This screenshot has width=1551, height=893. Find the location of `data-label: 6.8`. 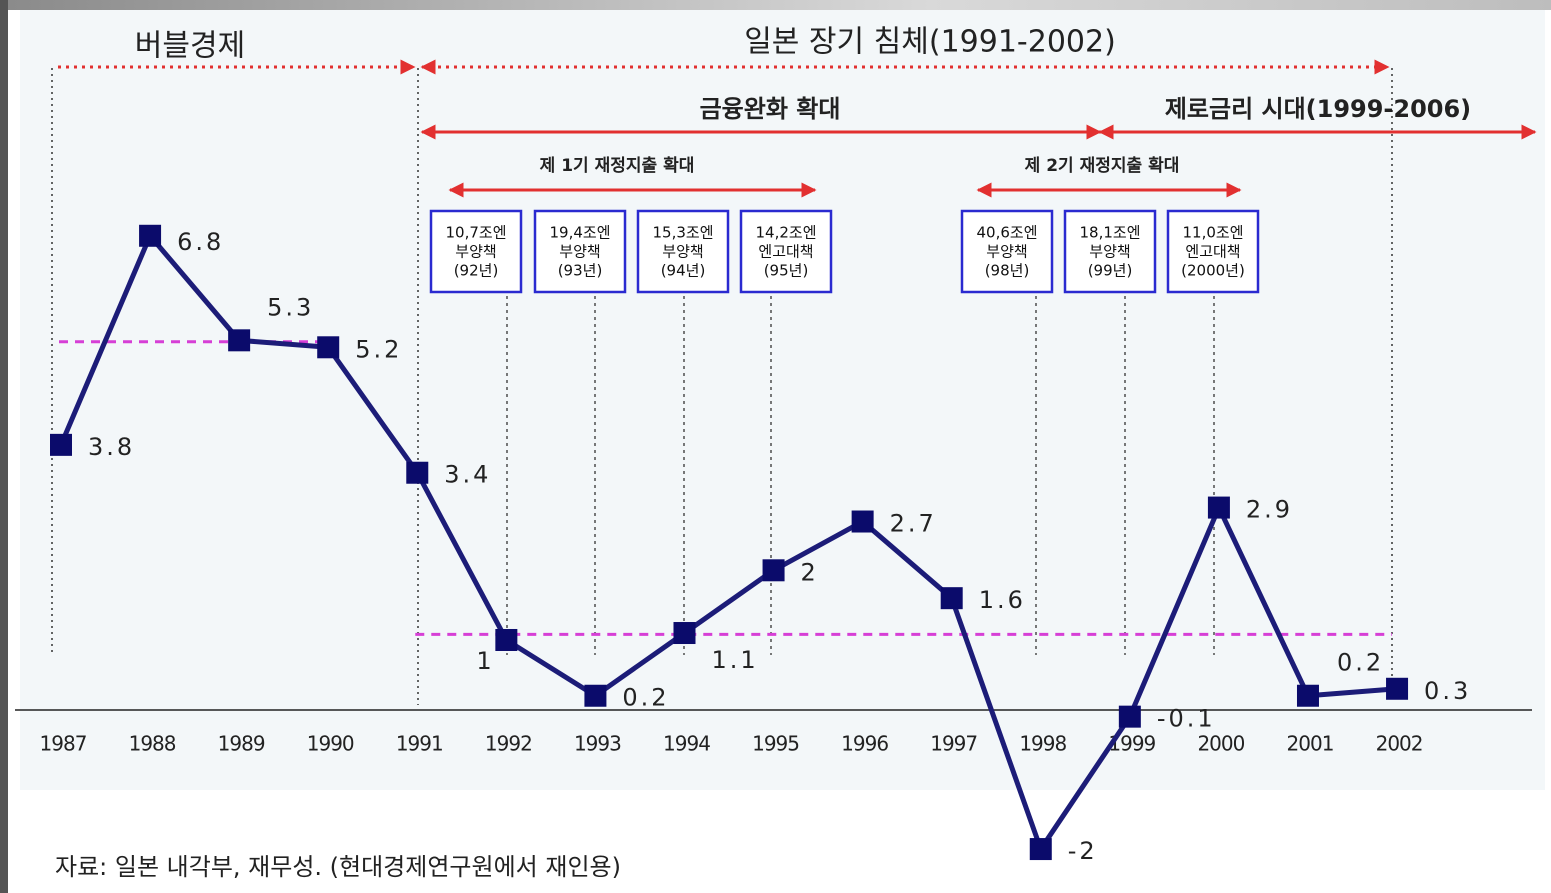

data-label: 6.8 is located at coordinates (200, 242).